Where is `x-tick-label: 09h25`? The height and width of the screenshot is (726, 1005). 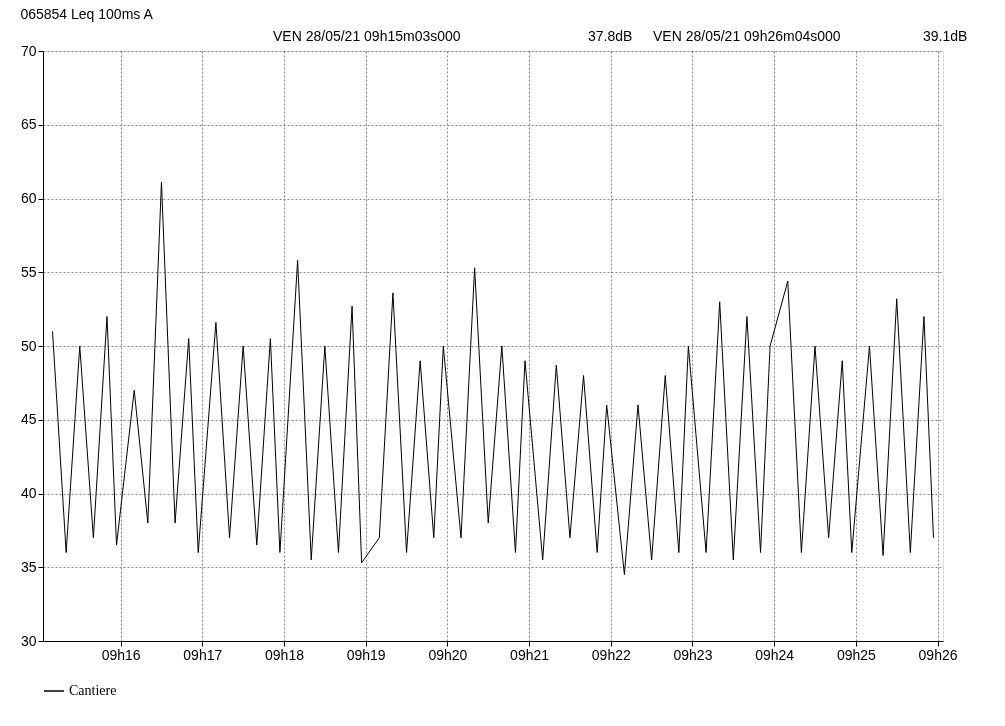 x-tick-label: 09h25 is located at coordinates (856, 654).